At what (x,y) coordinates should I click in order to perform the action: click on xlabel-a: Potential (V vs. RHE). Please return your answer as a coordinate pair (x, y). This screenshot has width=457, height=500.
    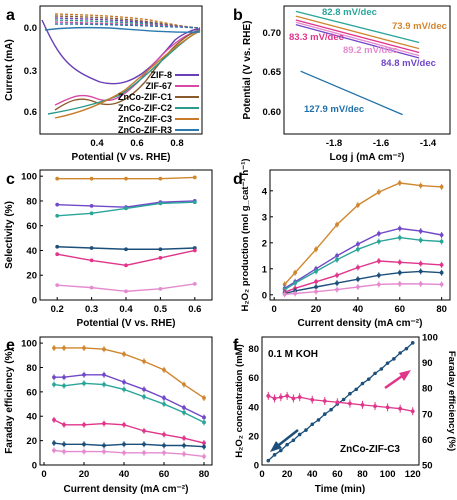
    Looking at the image, I should click on (121, 157).